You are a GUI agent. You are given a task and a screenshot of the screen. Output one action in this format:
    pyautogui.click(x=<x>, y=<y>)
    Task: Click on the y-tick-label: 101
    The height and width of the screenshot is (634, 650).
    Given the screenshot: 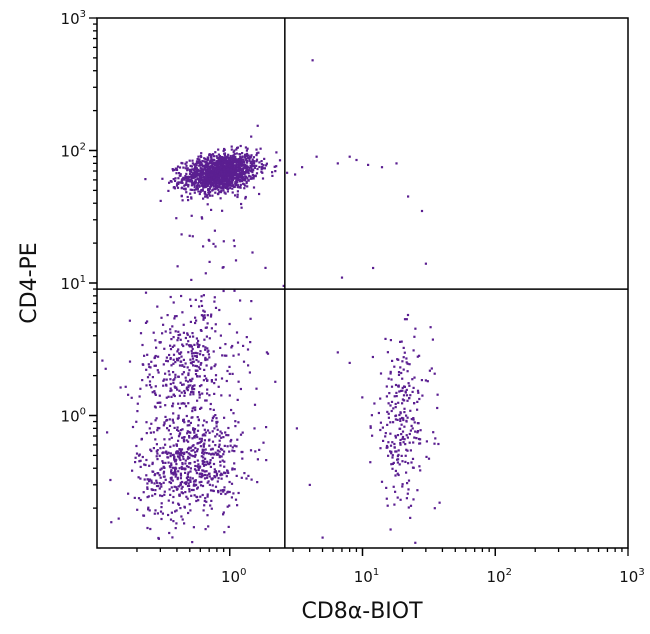 What is the action you would take?
    pyautogui.click(x=73, y=283)
    